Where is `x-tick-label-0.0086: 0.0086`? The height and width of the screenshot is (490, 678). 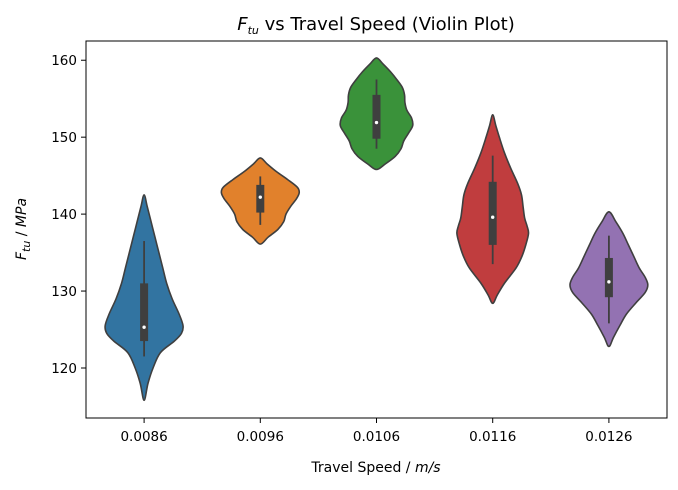 x-tick-label-0.0086: 0.0086 is located at coordinates (143, 437).